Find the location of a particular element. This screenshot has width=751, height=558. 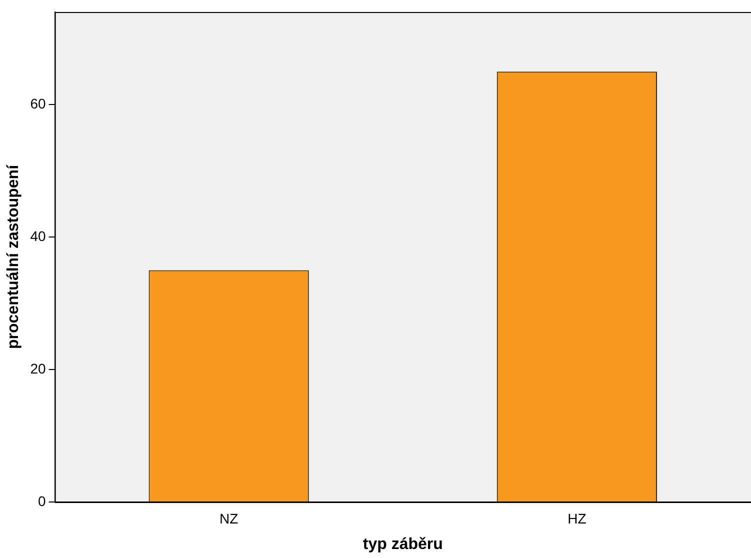

y-tick-label: 60 is located at coordinates (38, 104).